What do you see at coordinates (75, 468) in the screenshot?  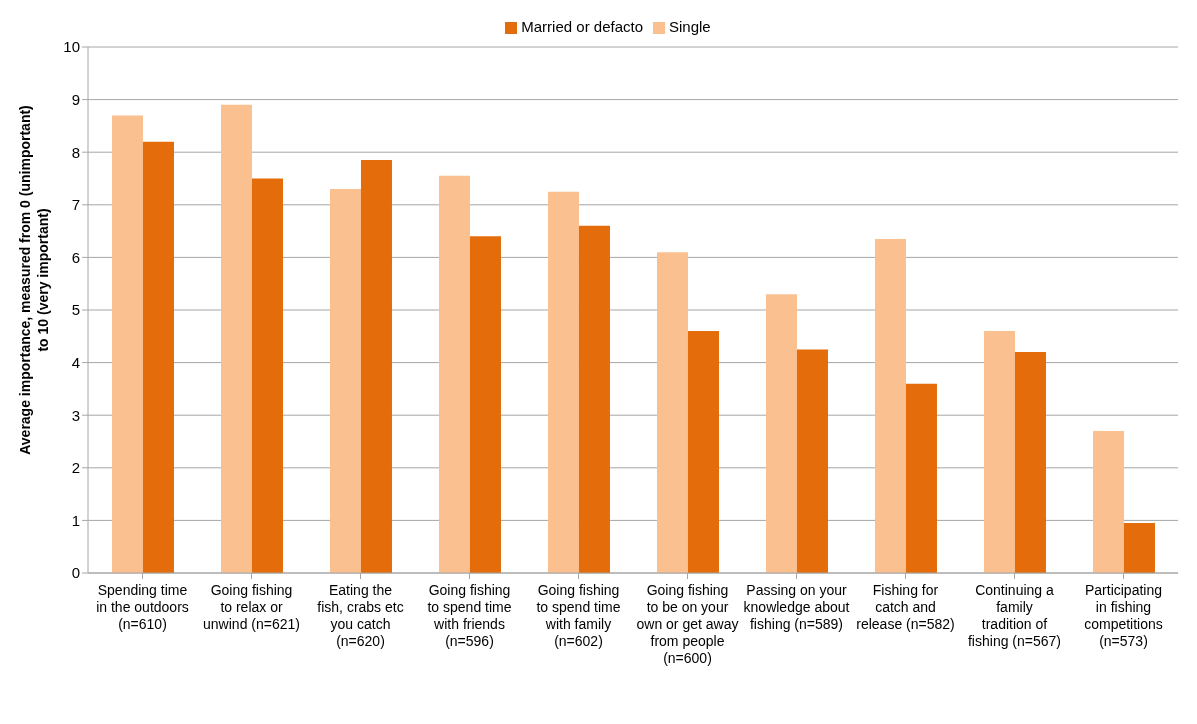 I see `y-tick-label: 2` at bounding box center [75, 468].